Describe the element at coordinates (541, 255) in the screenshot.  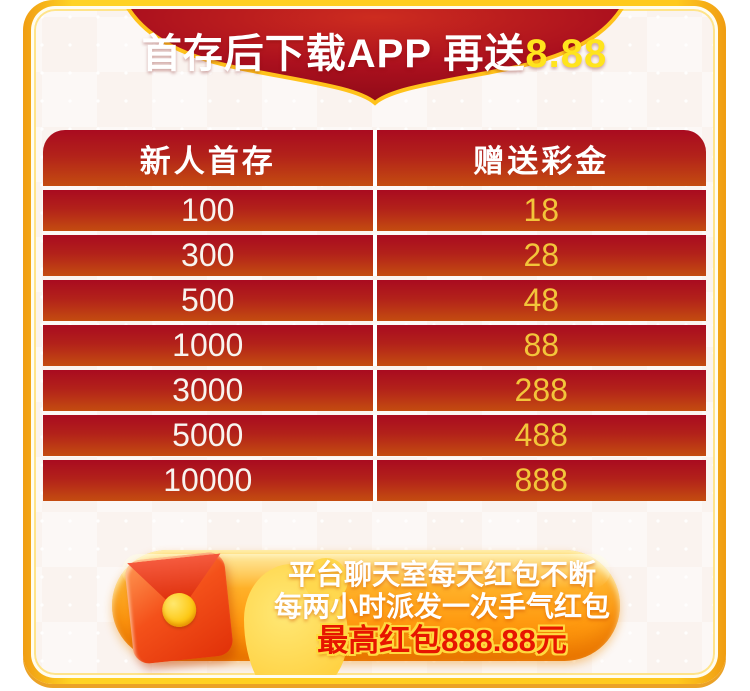
I see `bonus-amount: 28` at that location.